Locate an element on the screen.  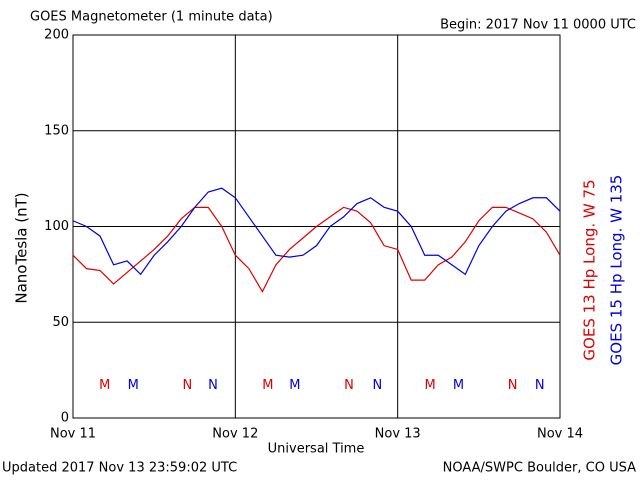
y-axis-label: NanoTesla (nT) is located at coordinates (22, 247).